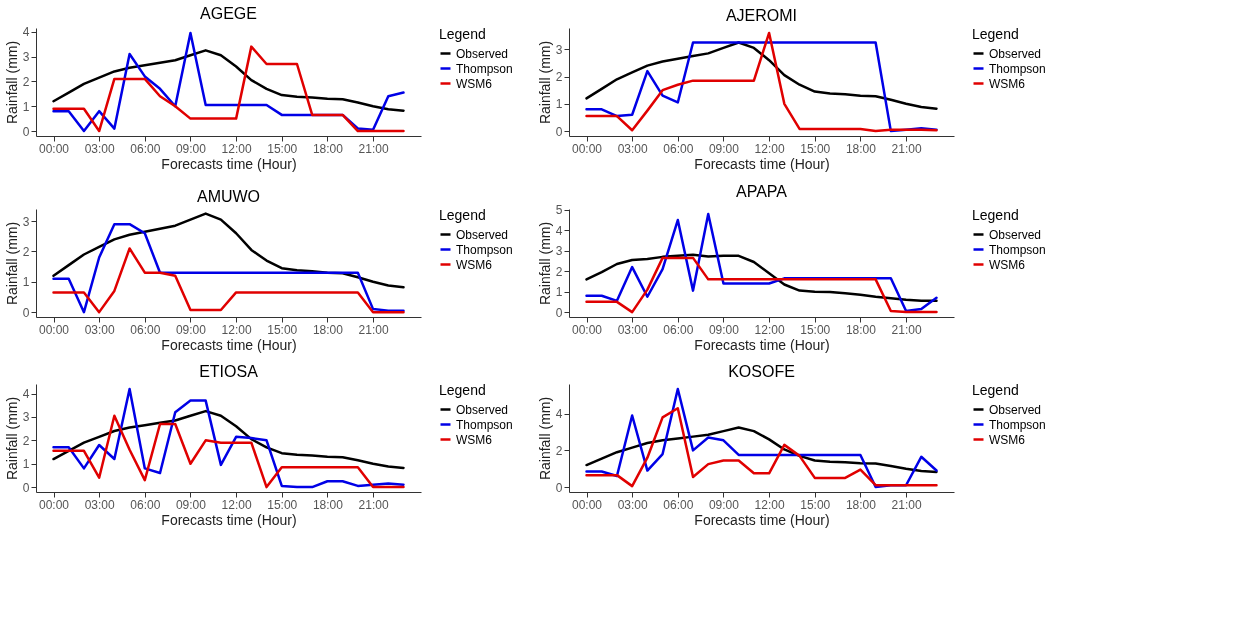 The image size is (1240, 617). What do you see at coordinates (559, 210) in the screenshot?
I see `y-tick-label: 5` at bounding box center [559, 210].